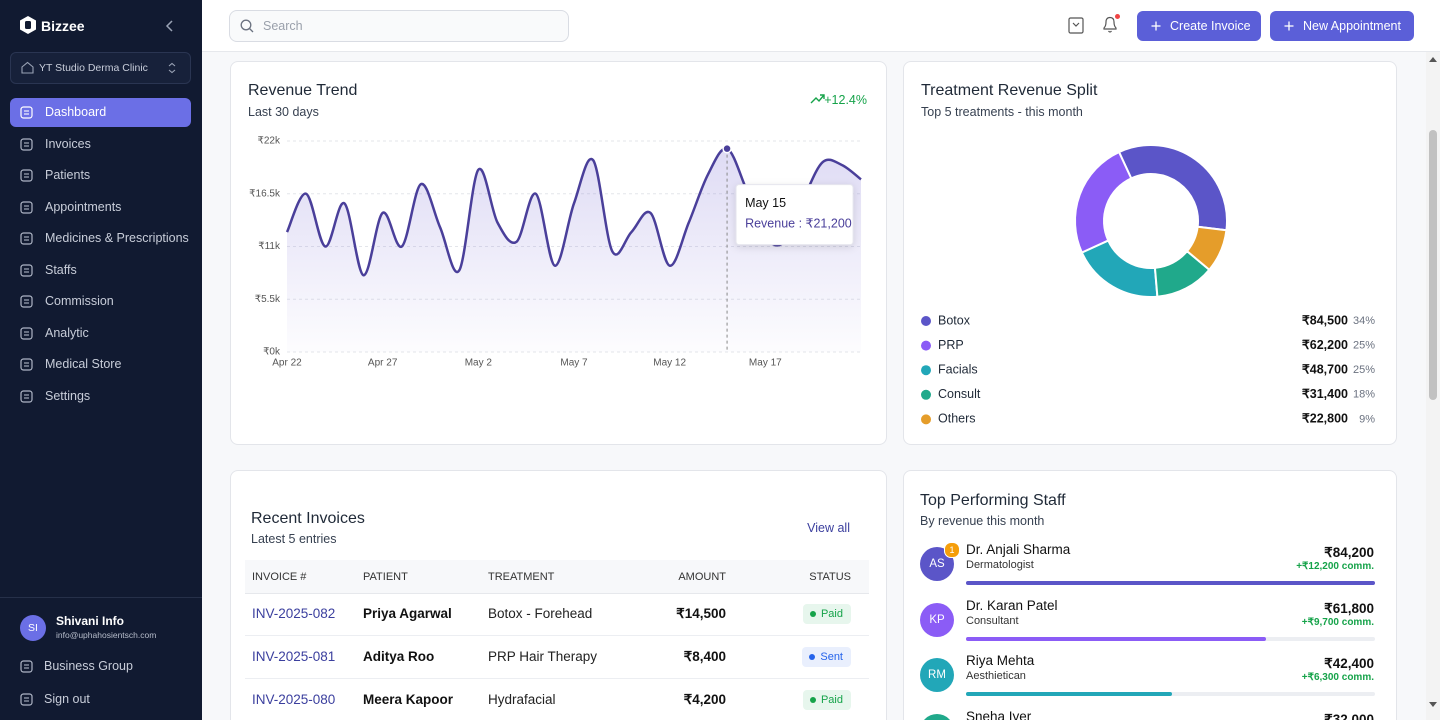 The image size is (1440, 720). I want to click on invoice-number: INV-2025-081, so click(294, 656).